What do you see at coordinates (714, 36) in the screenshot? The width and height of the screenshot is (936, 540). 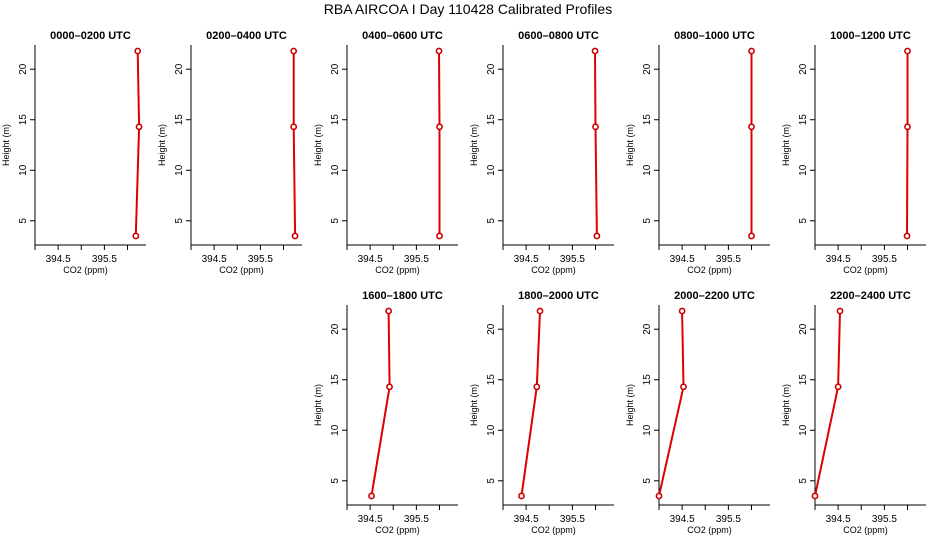 I see `panel-title: 0800–1000 UTC` at bounding box center [714, 36].